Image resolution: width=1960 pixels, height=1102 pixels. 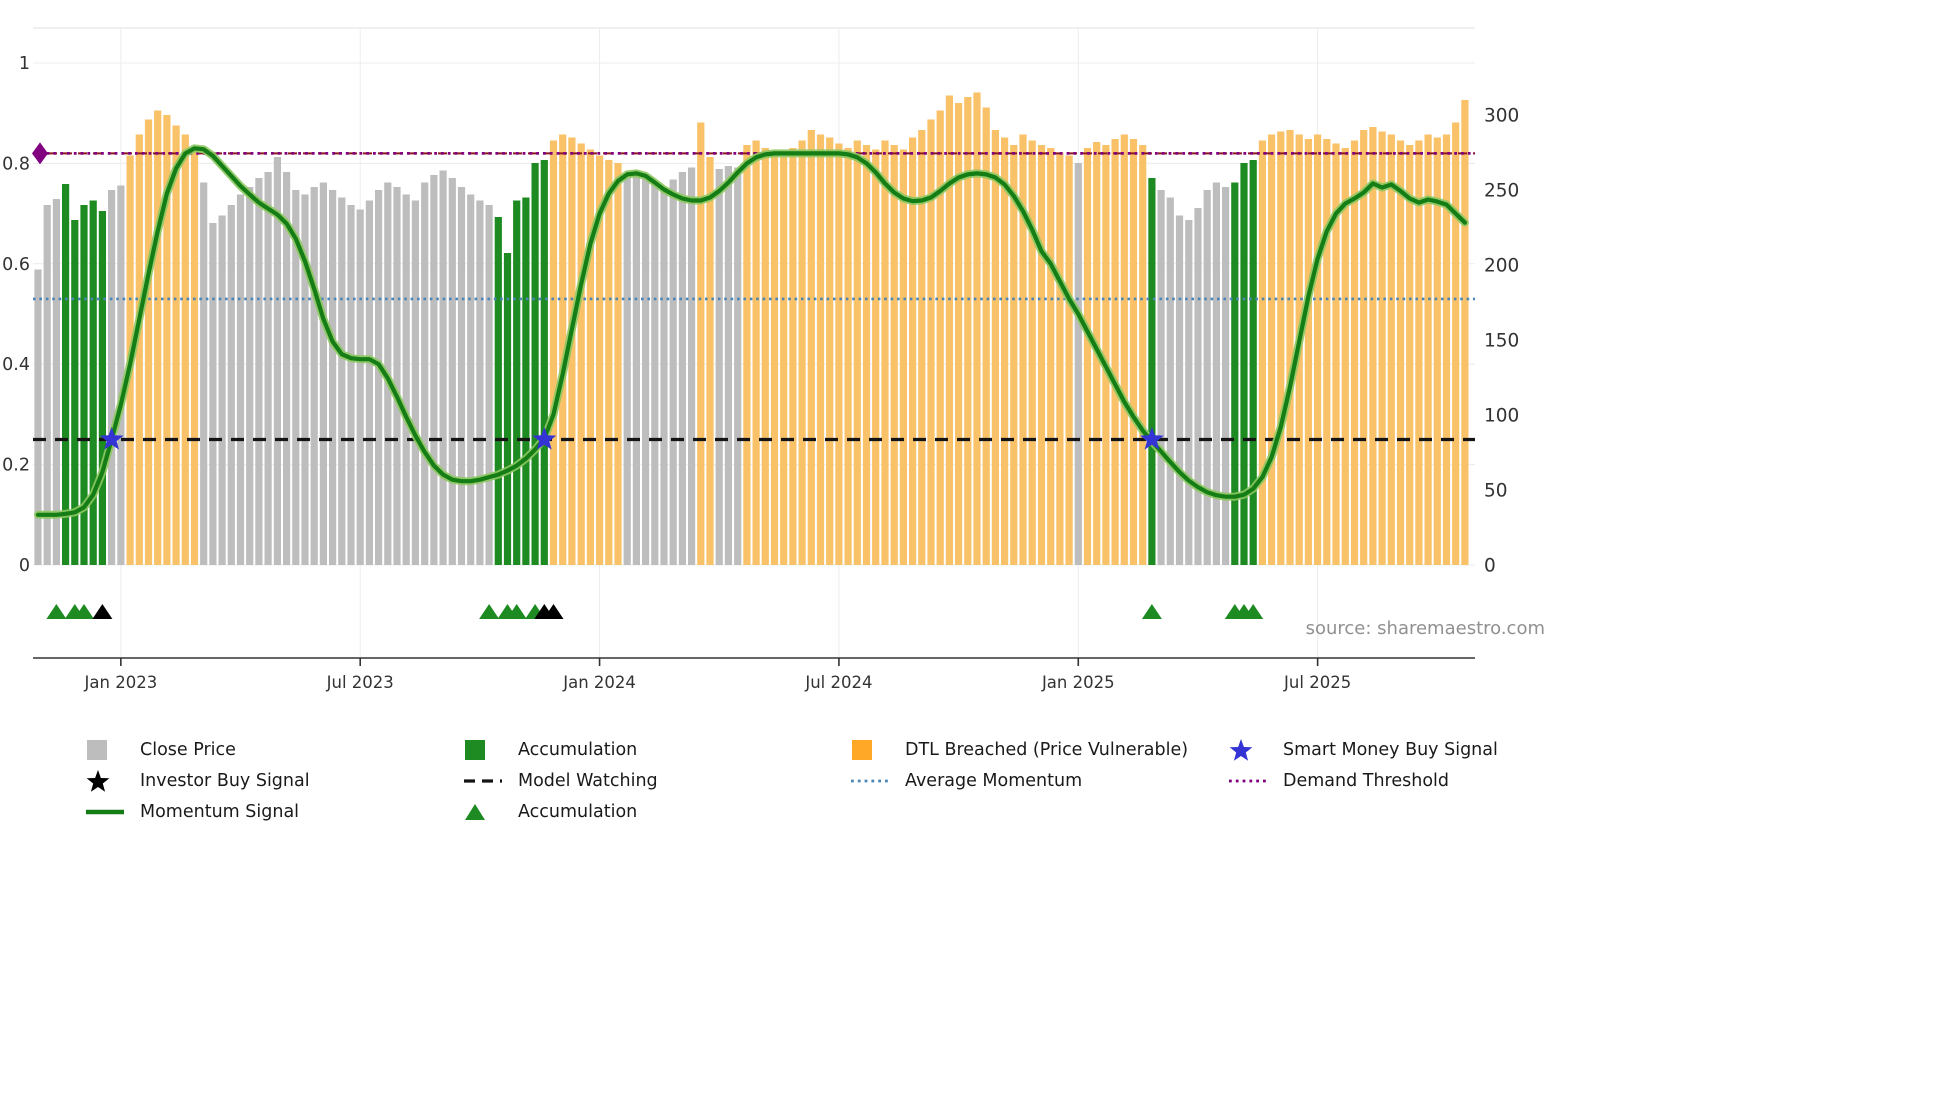 What do you see at coordinates (870, 780) in the screenshot?
I see `average-momentum-swatch-icon` at bounding box center [870, 780].